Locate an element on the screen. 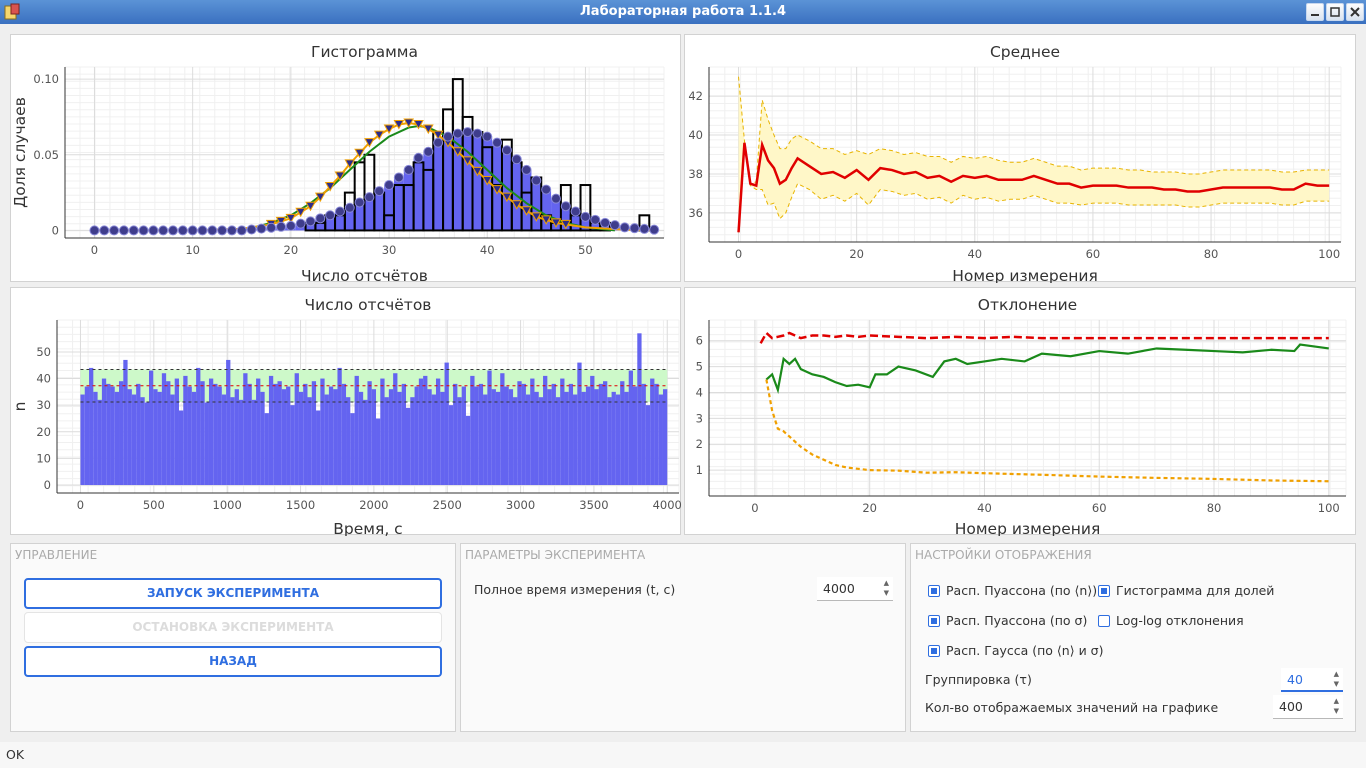 The image size is (1366, 768). x-tick-label: 40 is located at coordinates (974, 254).